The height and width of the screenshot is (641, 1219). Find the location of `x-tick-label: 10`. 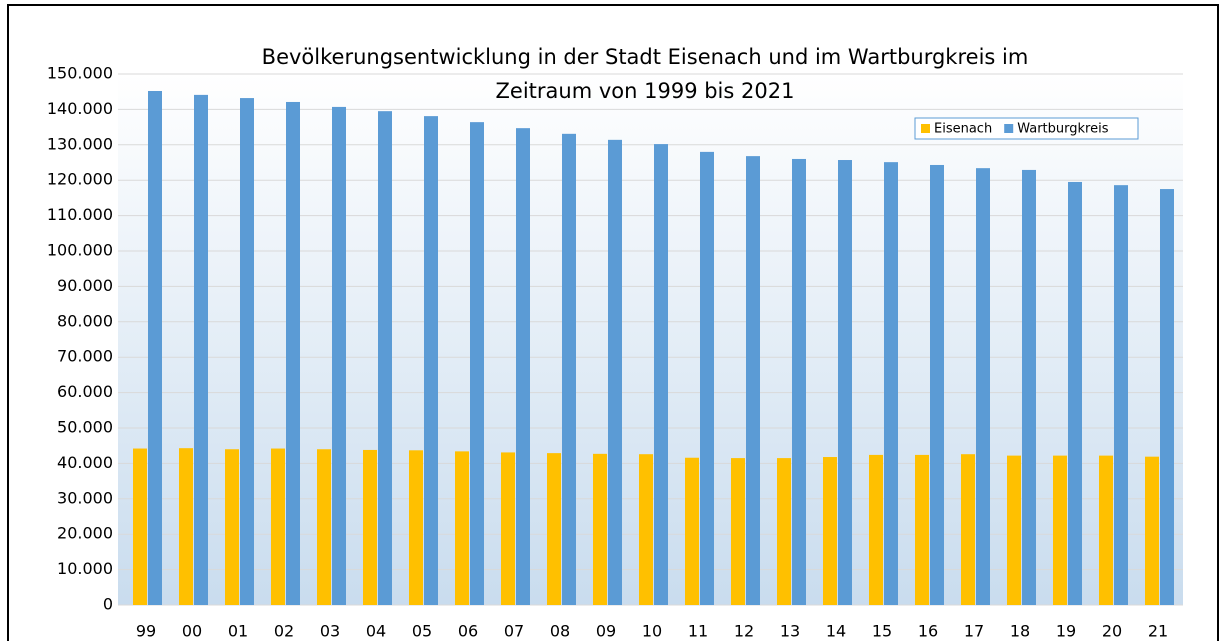

x-tick-label: 10 is located at coordinates (652, 631).